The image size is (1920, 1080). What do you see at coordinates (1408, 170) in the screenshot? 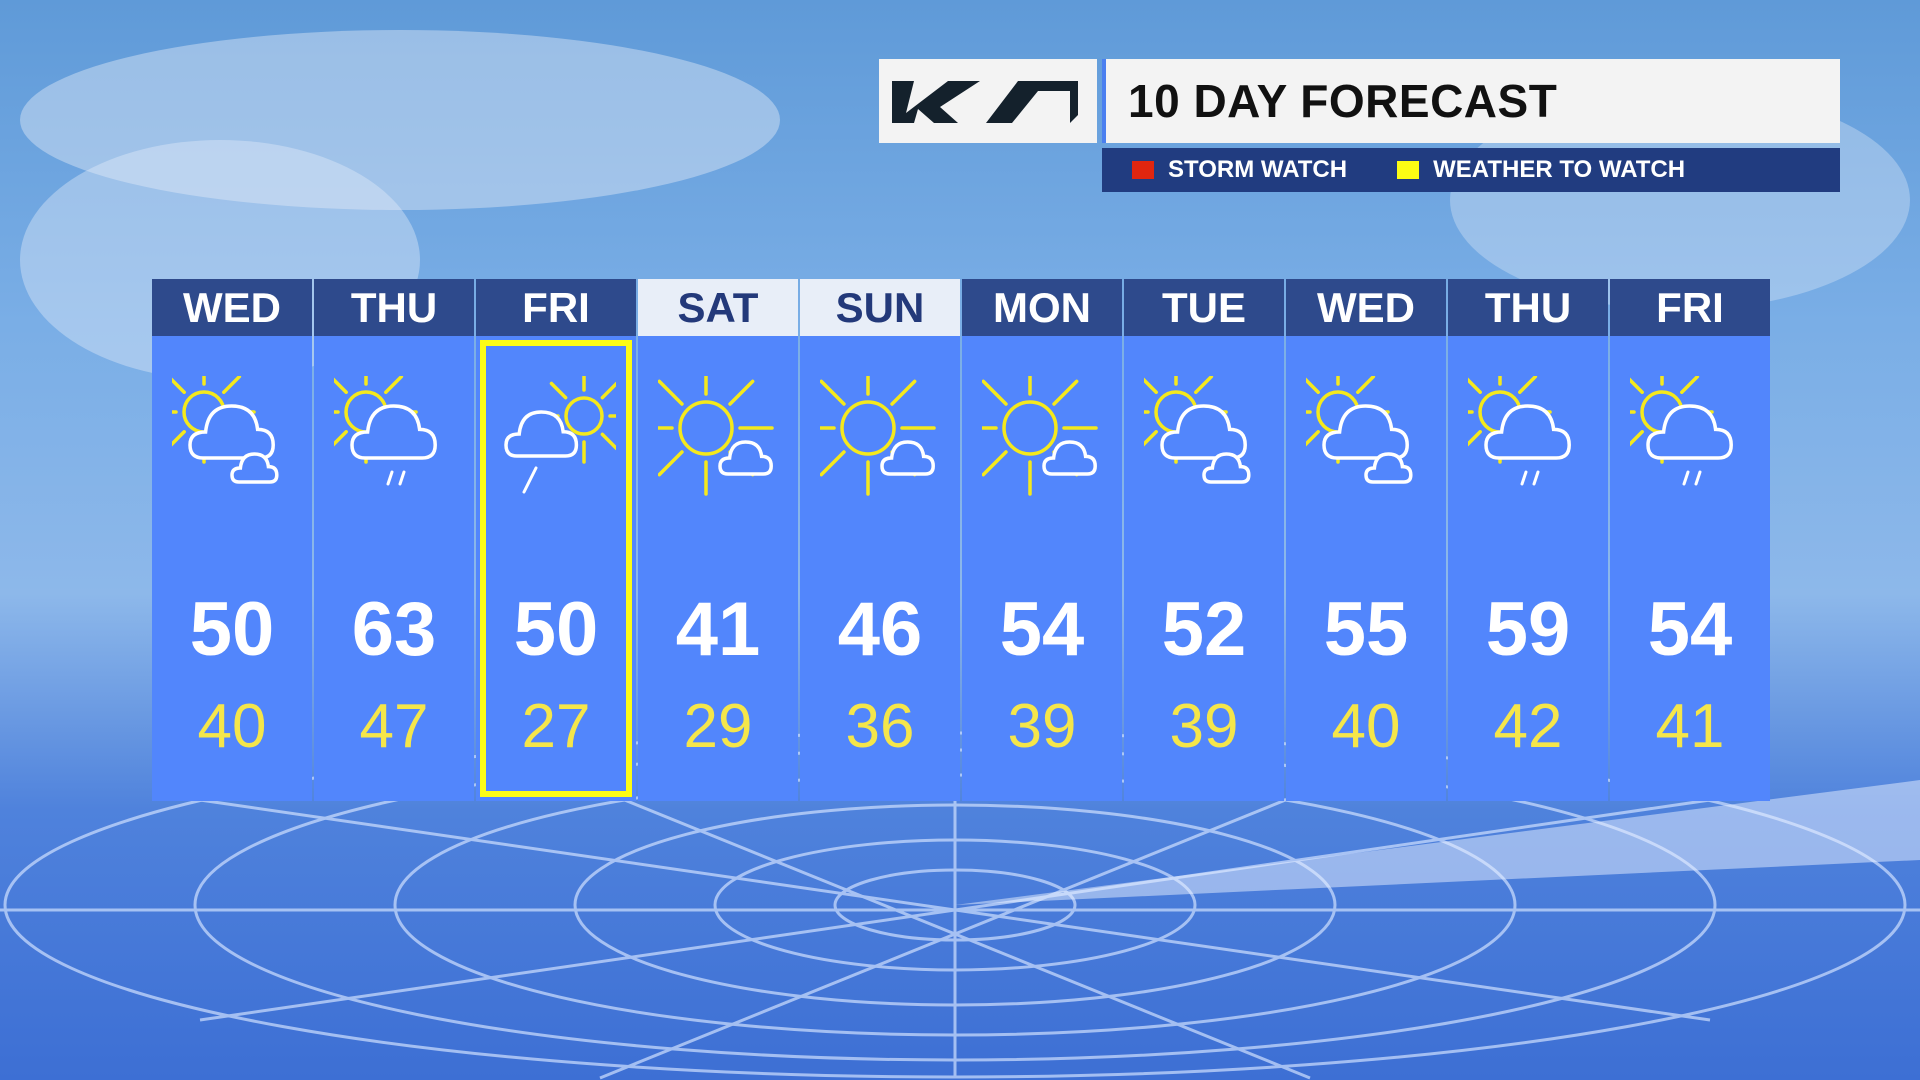
I see `weather-to-watch-swatch` at bounding box center [1408, 170].